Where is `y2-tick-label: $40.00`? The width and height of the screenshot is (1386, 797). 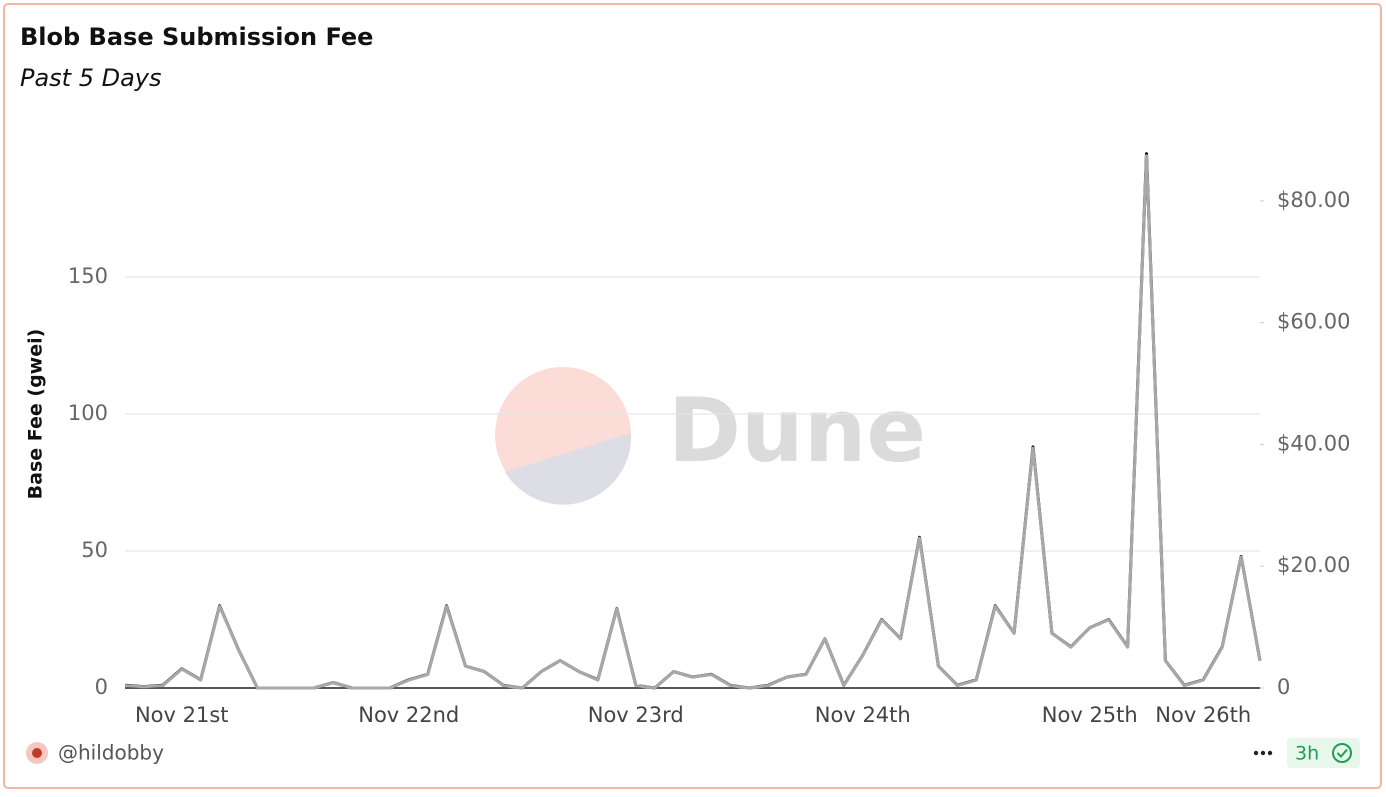
y2-tick-label: $40.00 is located at coordinates (1313, 443).